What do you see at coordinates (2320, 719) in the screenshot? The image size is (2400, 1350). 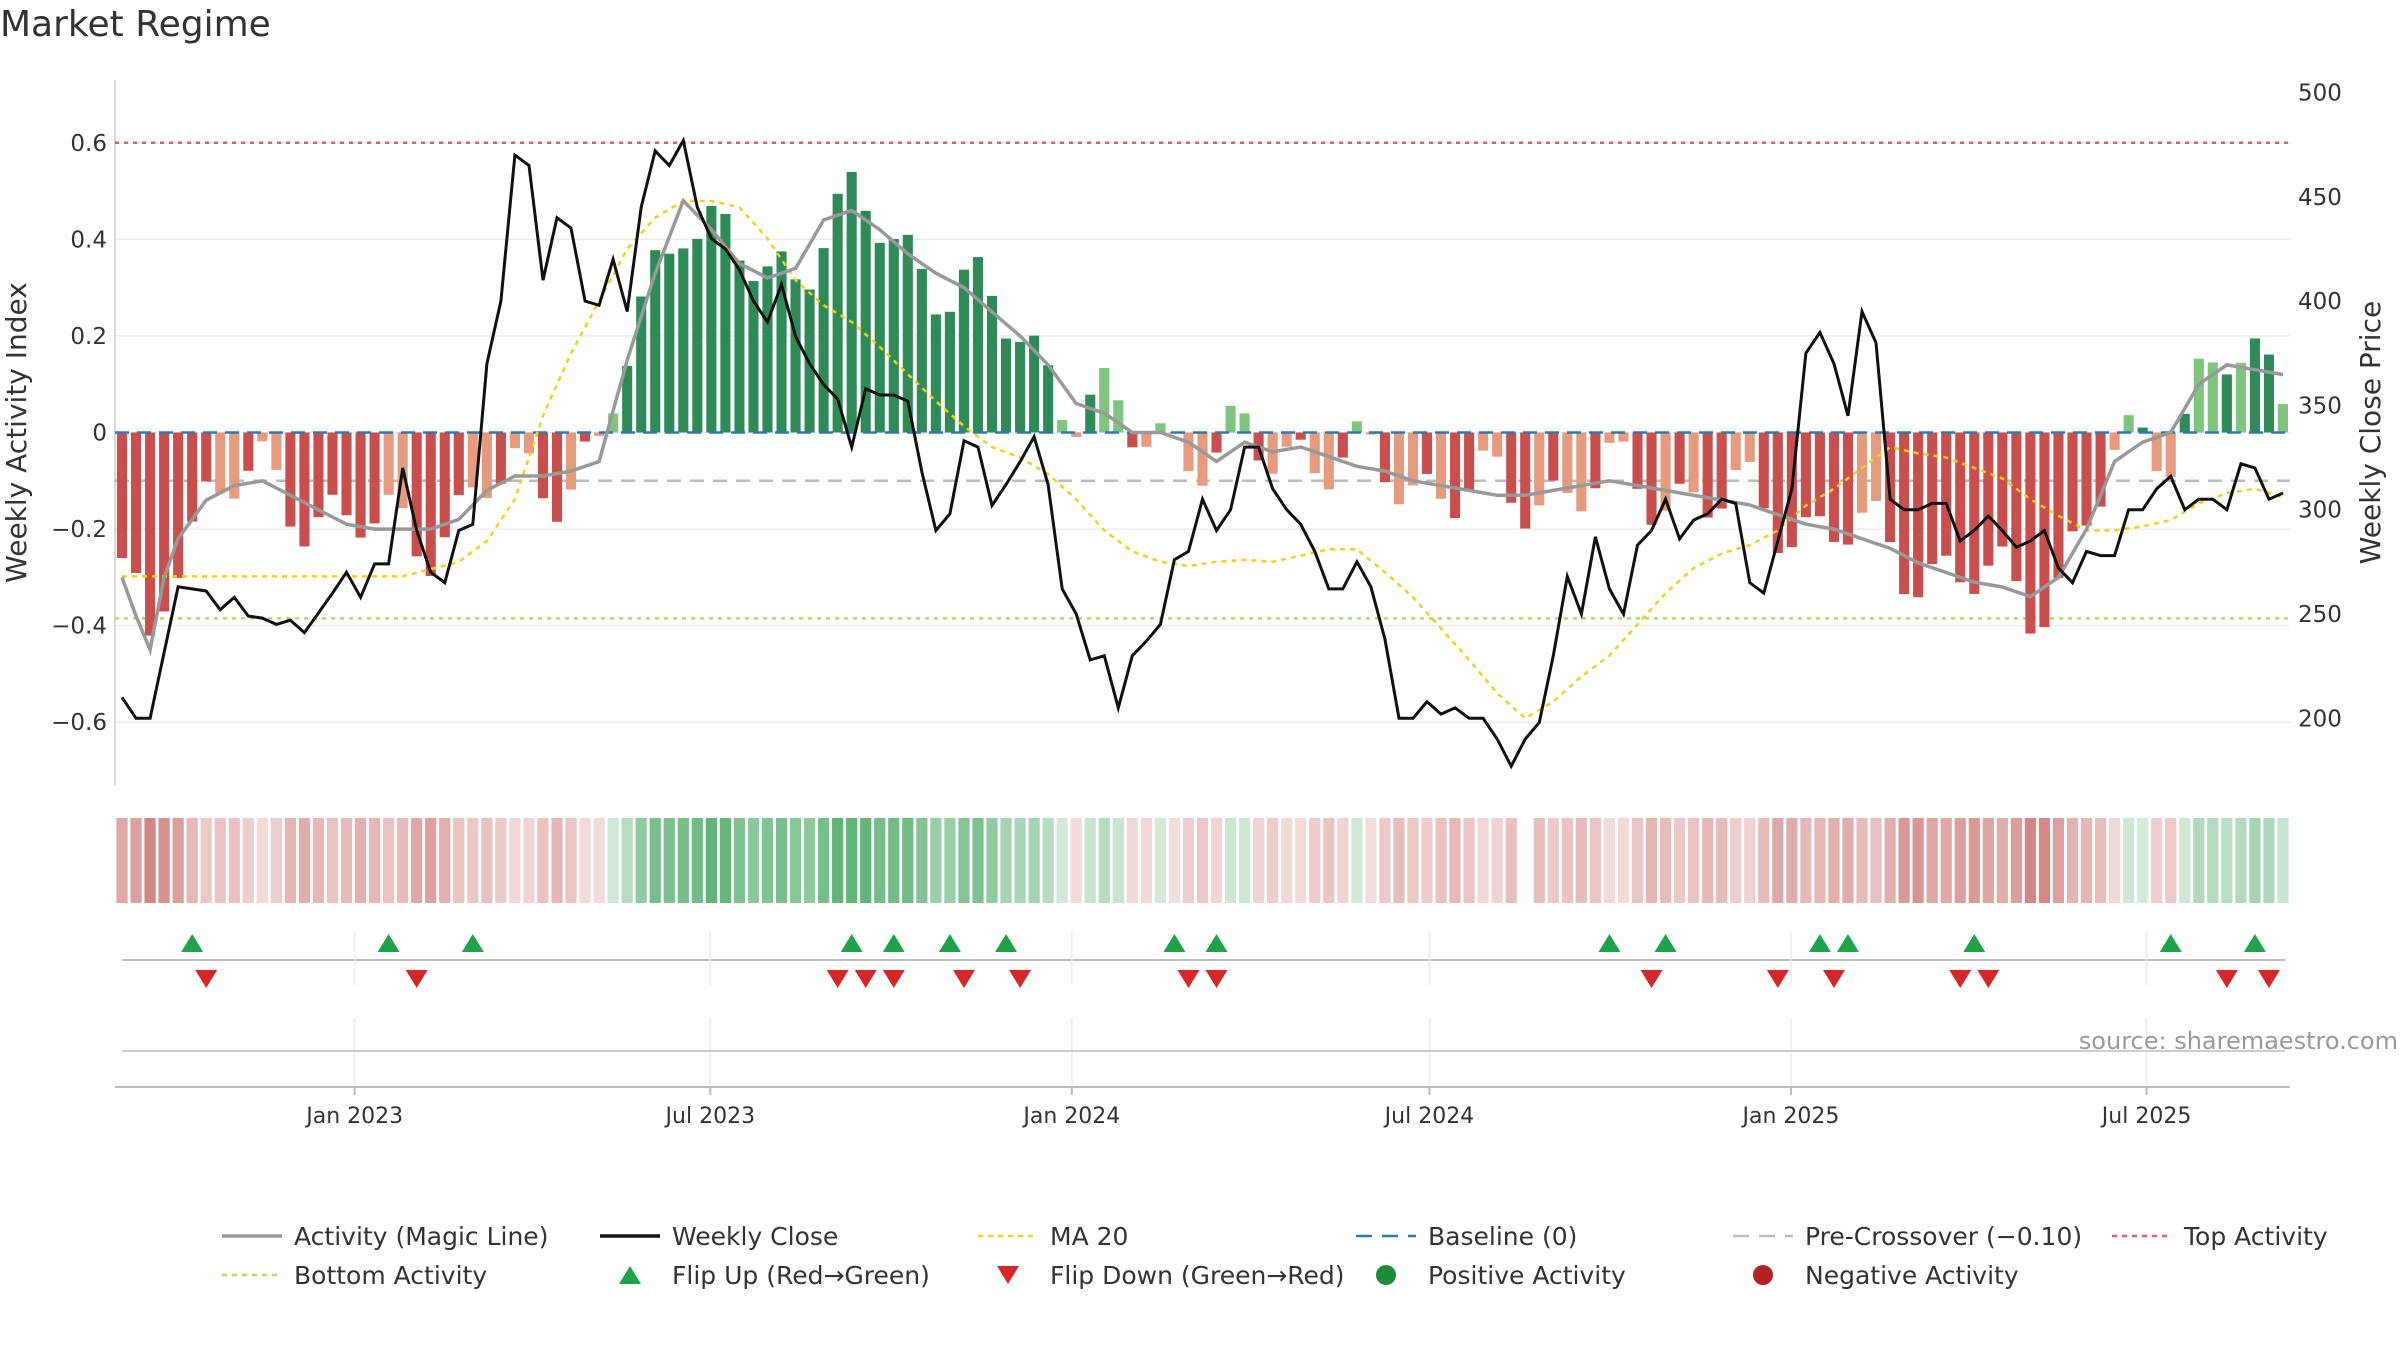 I see `y2-tick-label: 200` at bounding box center [2320, 719].